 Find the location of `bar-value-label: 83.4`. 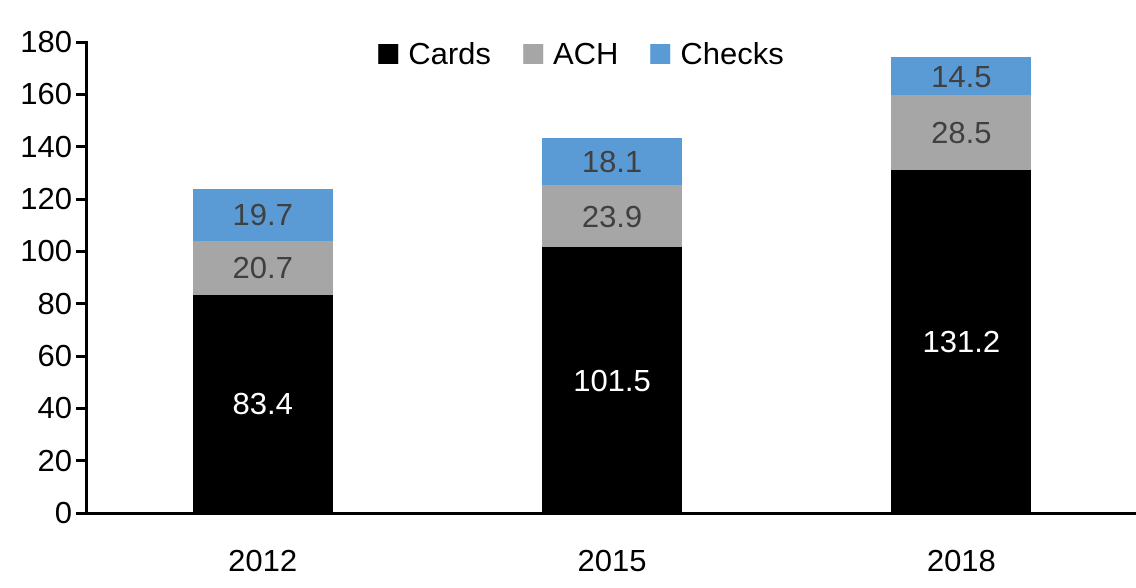

bar-value-label: 83.4 is located at coordinates (262, 404).